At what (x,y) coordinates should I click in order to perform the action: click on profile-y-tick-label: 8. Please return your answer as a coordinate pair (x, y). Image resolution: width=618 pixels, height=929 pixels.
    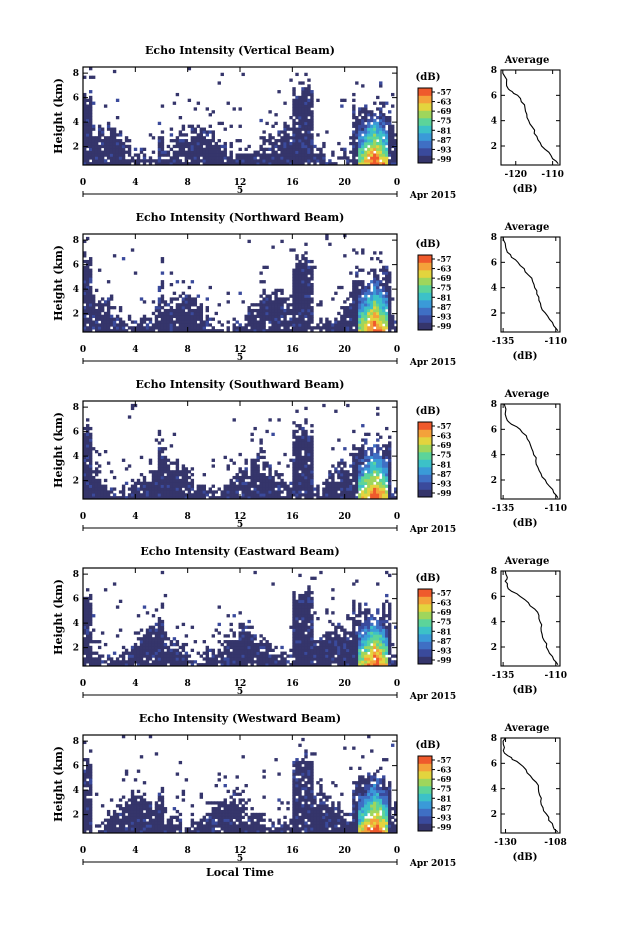
    Looking at the image, I should click on (494, 238).